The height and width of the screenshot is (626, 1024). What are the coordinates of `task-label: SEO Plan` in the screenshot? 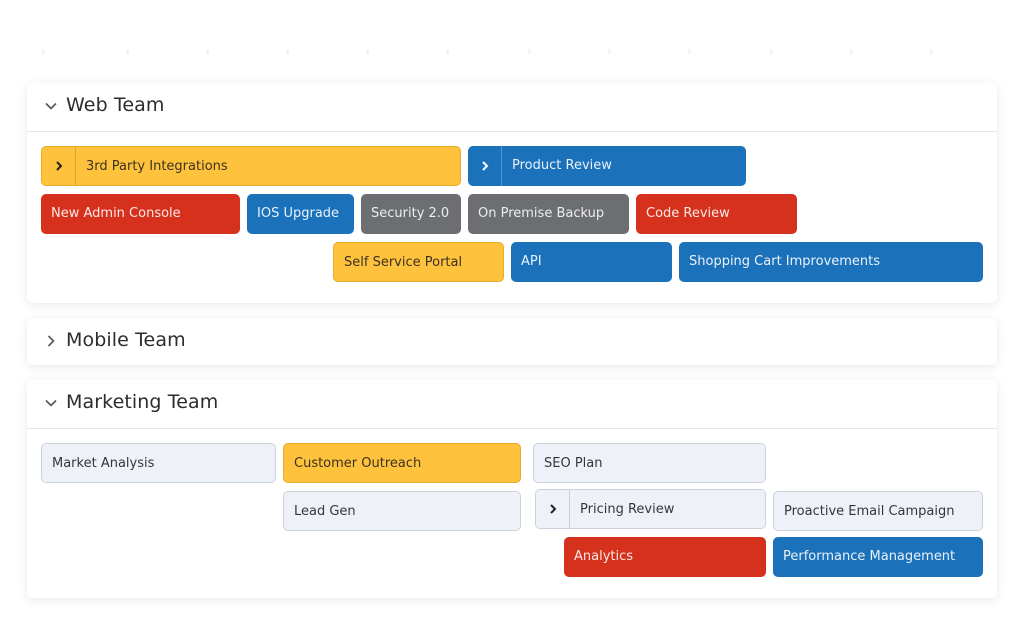 It's located at (573, 463).